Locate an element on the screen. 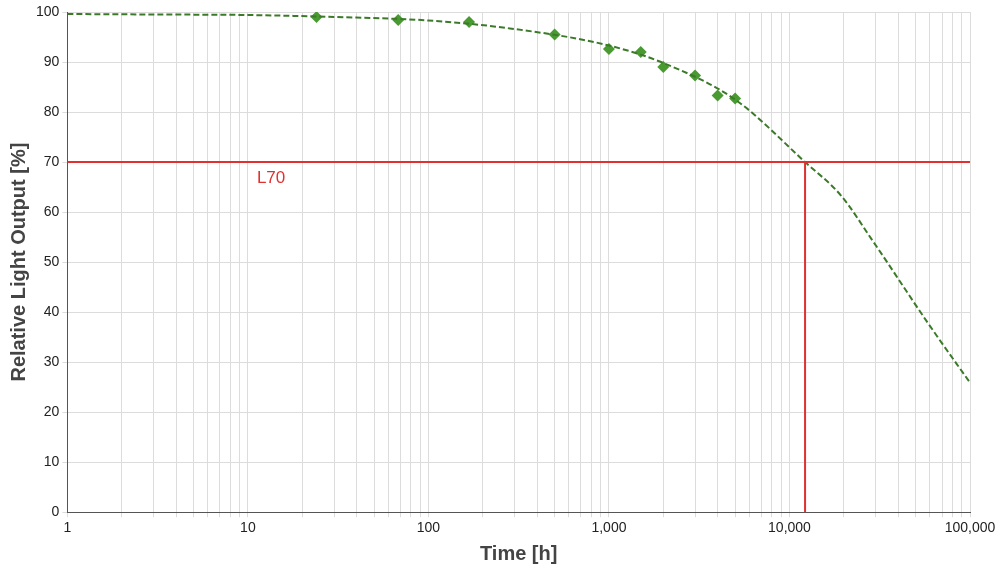 The width and height of the screenshot is (1006, 570). y-axis-title: Relative Light Output [%] is located at coordinates (17, 262).